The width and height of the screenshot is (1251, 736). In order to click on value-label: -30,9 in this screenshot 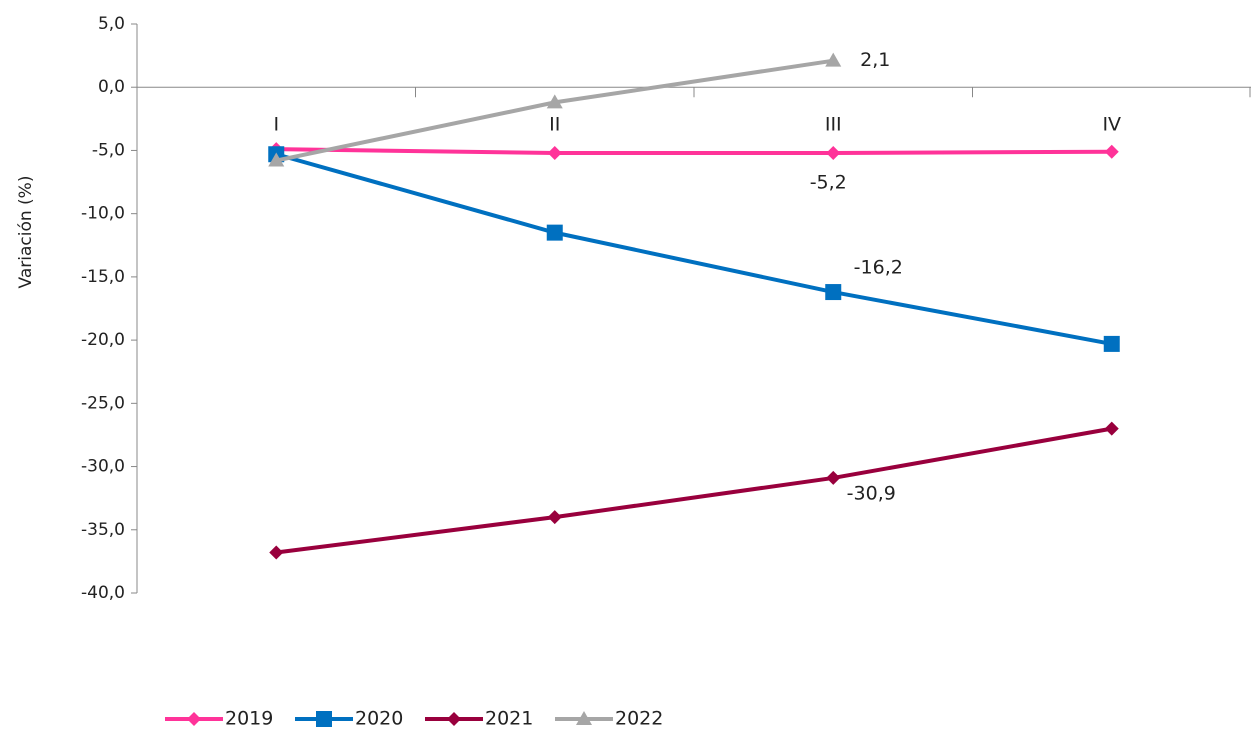, I will do `click(871, 493)`.